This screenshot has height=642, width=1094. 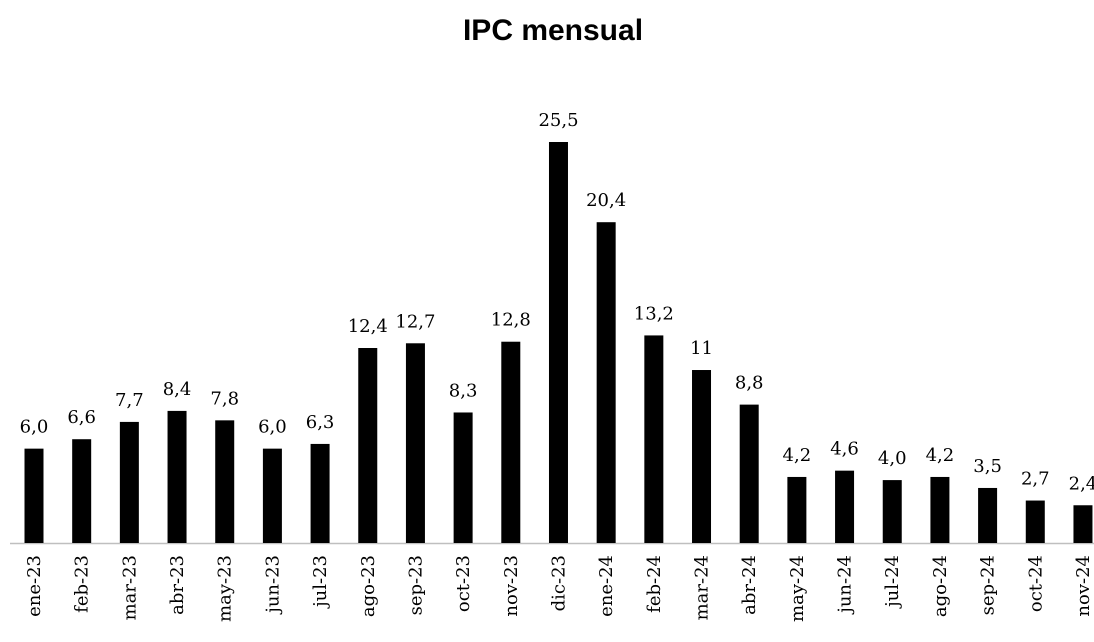 What do you see at coordinates (606, 200) in the screenshot?
I see `value-label: 20,4` at bounding box center [606, 200].